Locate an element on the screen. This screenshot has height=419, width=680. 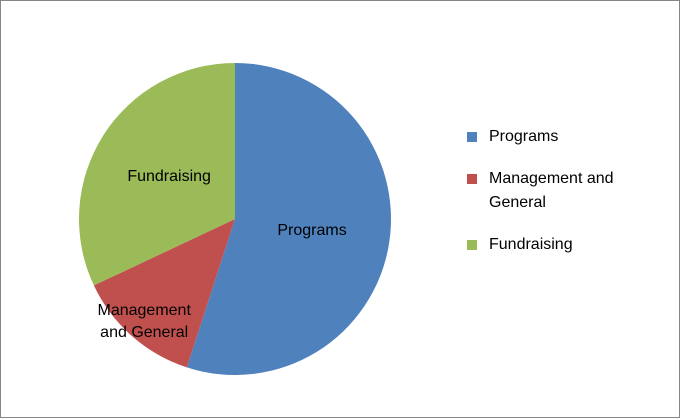
slice-label: Programs is located at coordinates (312, 231).